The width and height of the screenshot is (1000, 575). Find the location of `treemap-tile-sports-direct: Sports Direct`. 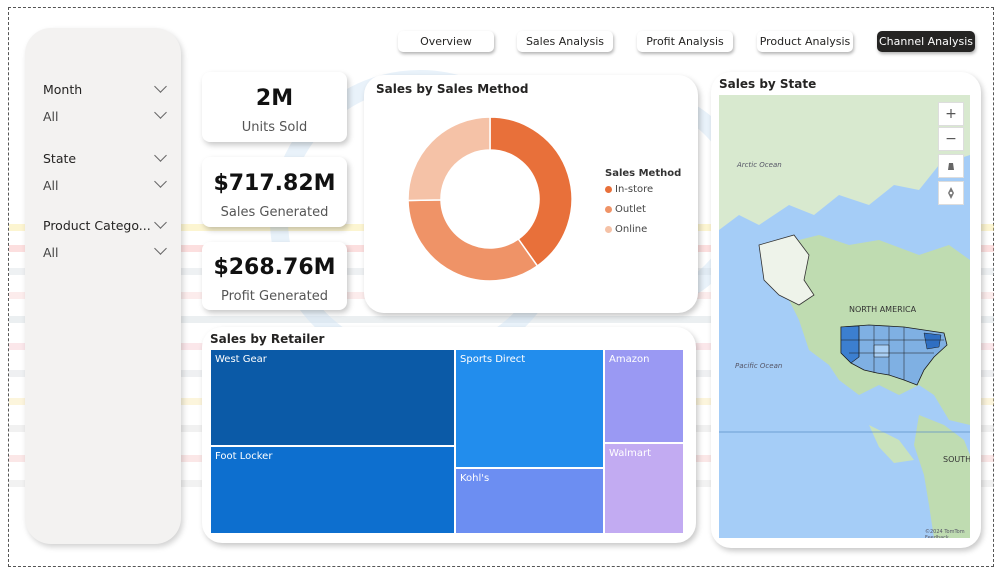

treemap-tile-sports-direct: Sports Direct is located at coordinates (529, 408).